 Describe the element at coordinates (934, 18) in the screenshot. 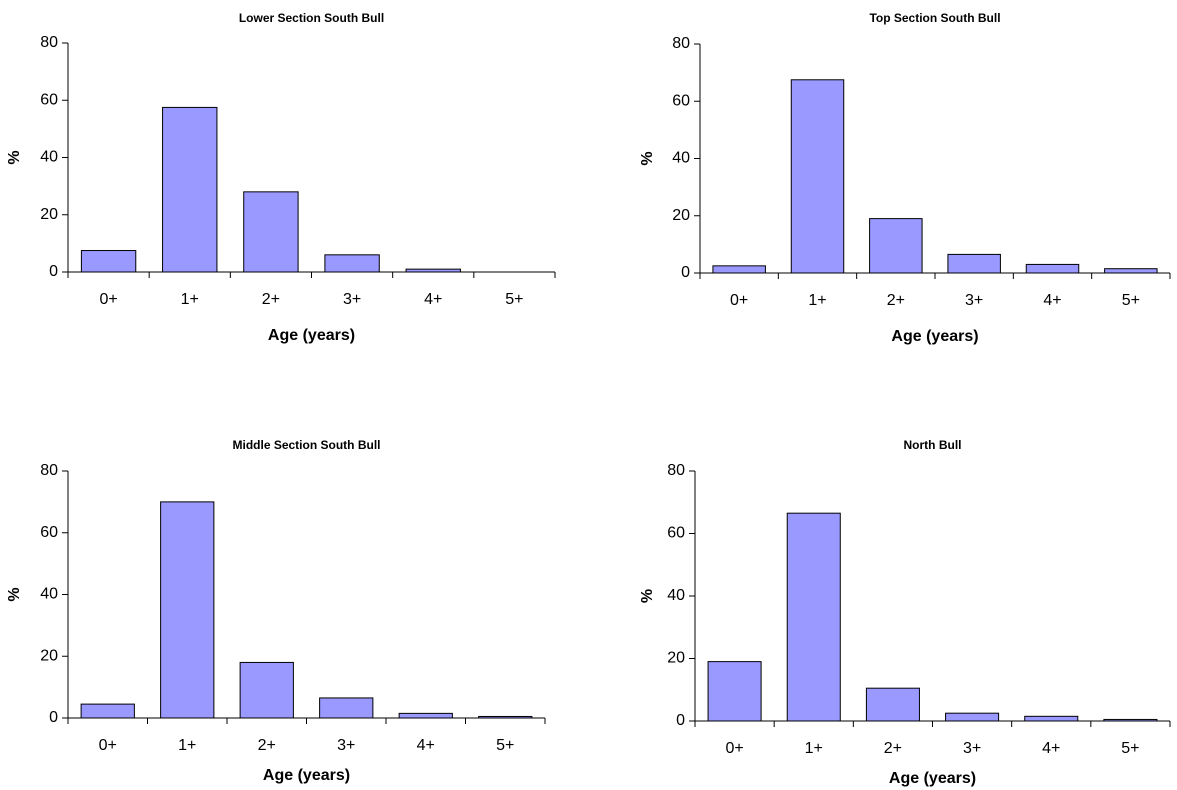

I see `chart-title: Top Section South Bull` at that location.